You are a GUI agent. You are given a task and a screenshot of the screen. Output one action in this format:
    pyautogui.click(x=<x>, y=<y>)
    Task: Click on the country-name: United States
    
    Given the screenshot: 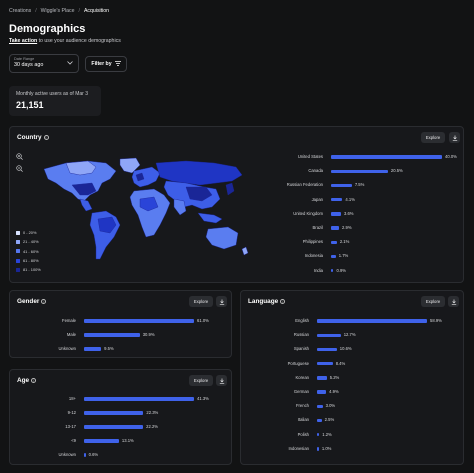 What is the action you would take?
    pyautogui.click(x=310, y=156)
    